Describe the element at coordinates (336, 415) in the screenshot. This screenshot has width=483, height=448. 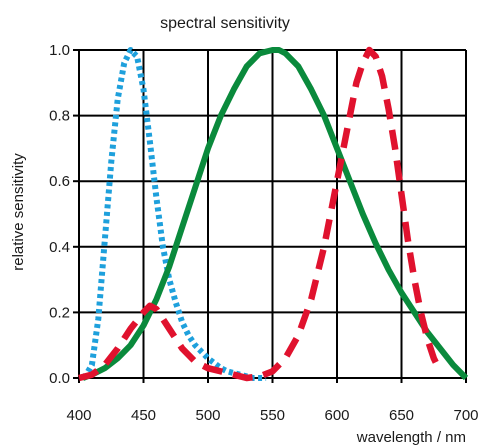
I see `x-tick-label-4: 600` at that location.